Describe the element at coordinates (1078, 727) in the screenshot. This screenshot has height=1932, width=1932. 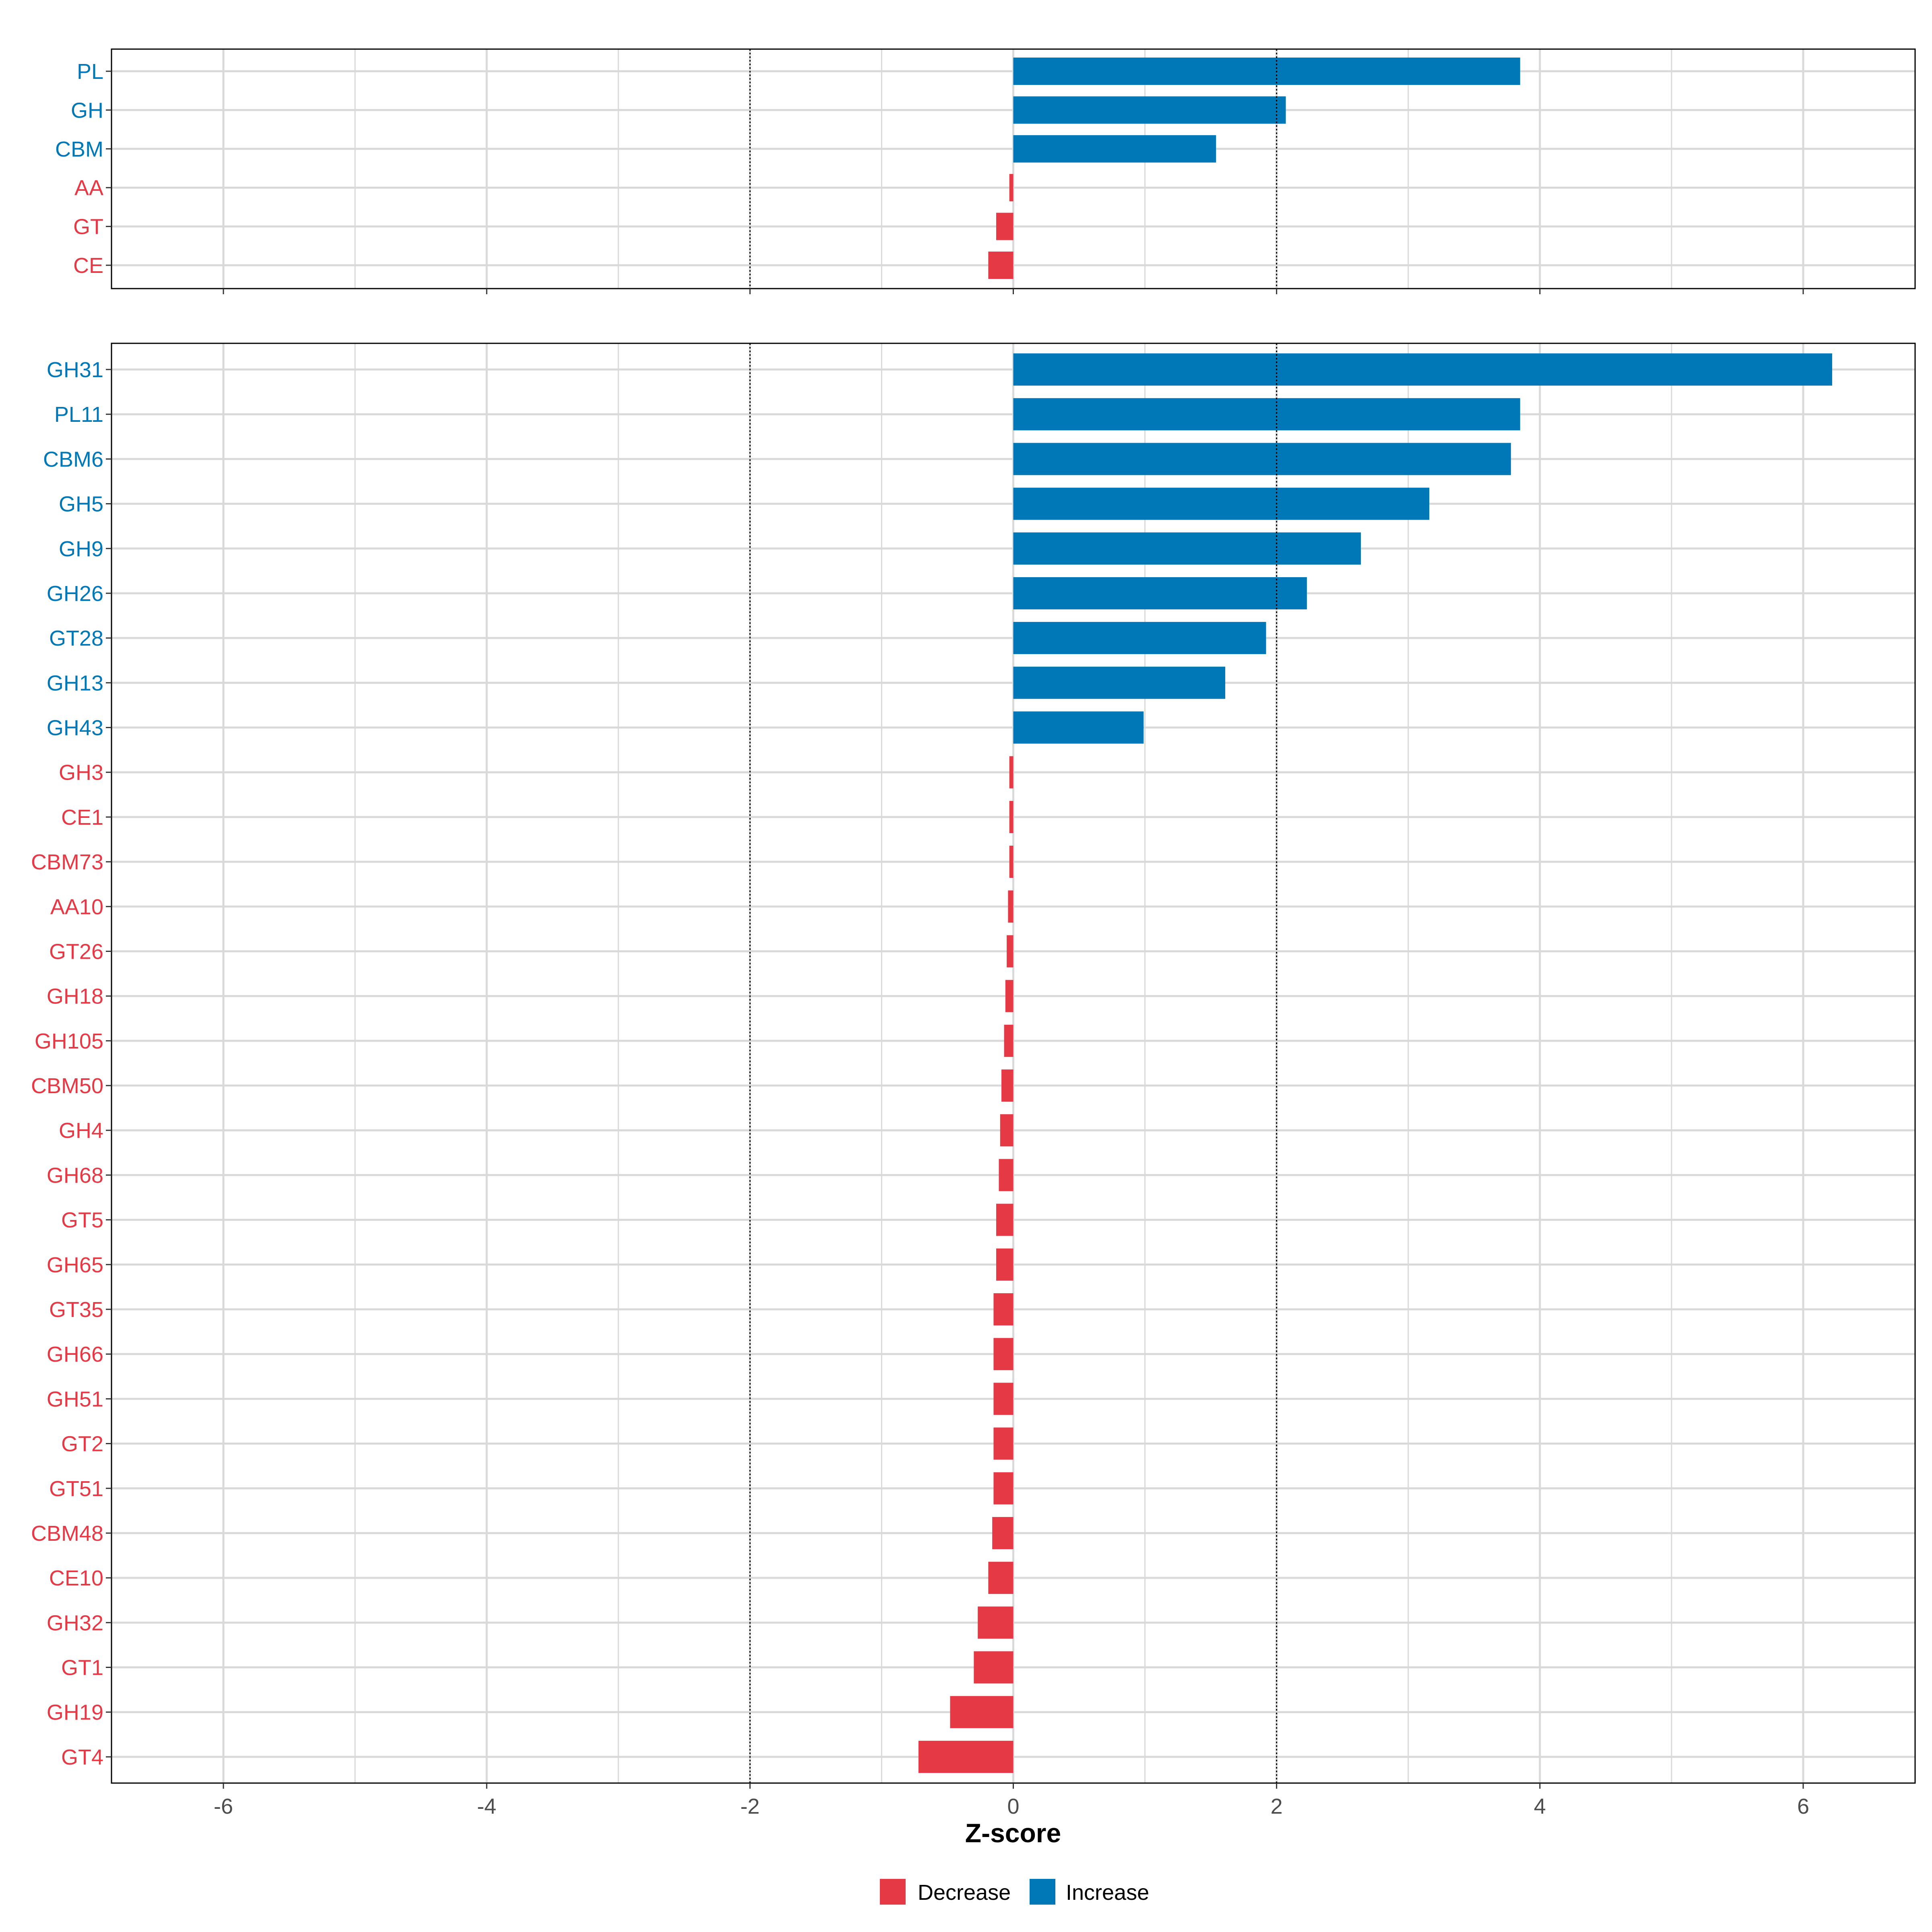
I see `bottom-bar-GH43` at that location.